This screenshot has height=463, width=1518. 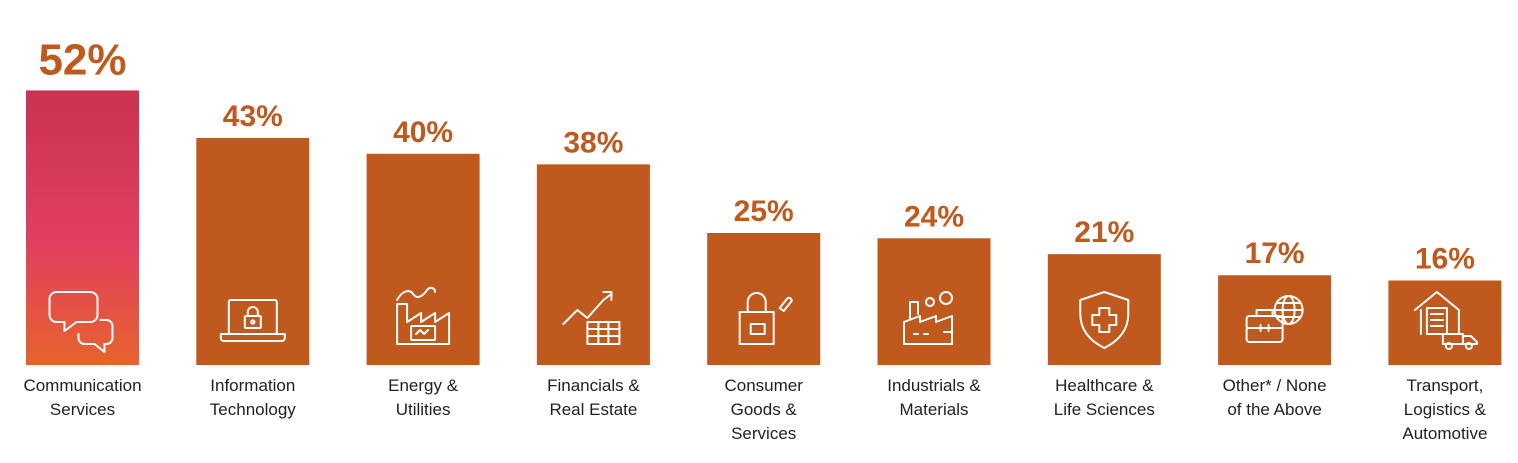 I want to click on value-label-9: 16%, so click(x=1445, y=259).